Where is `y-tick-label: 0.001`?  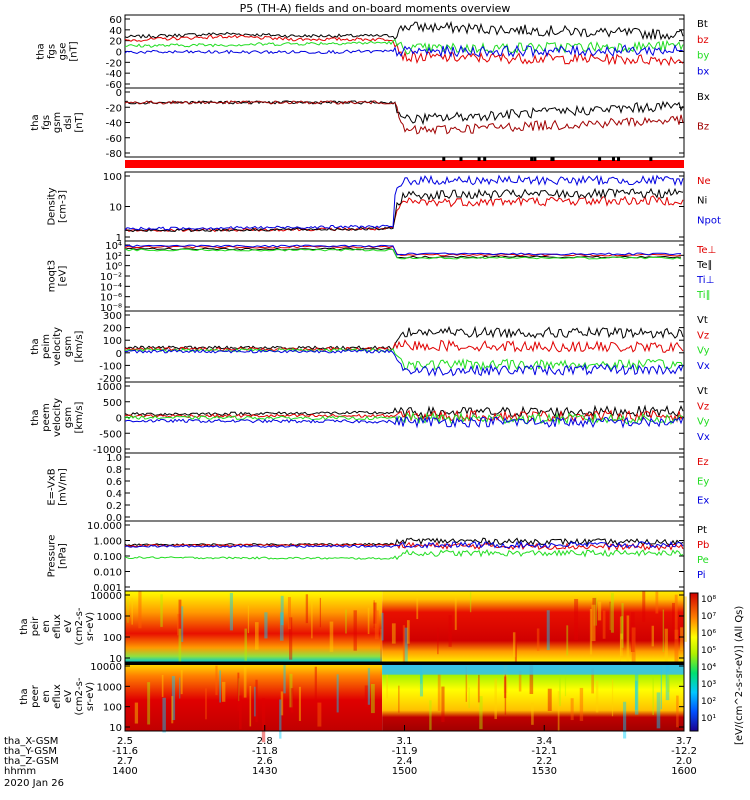
y-tick-label: 0.001 is located at coordinates (107, 588).